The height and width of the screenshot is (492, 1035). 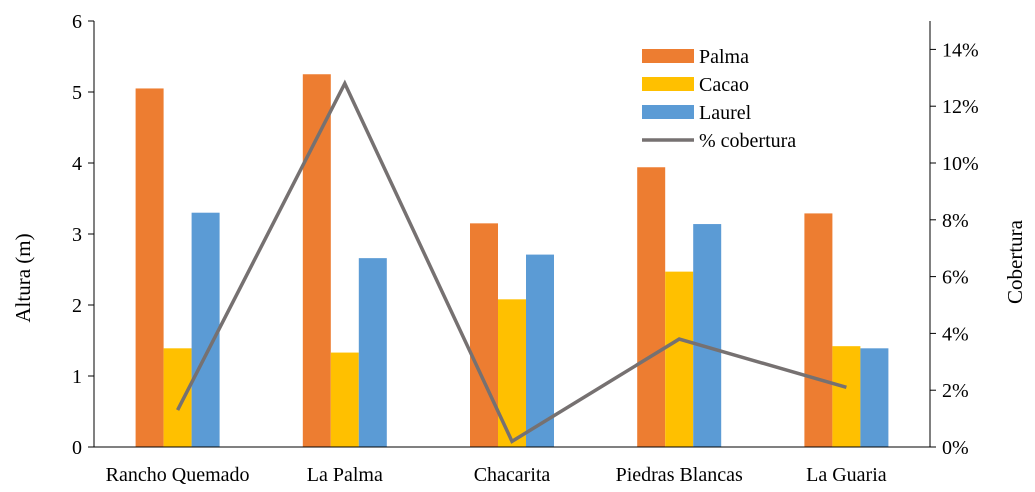 What do you see at coordinates (955, 221) in the screenshot?
I see `right-tick-label: 8%` at bounding box center [955, 221].